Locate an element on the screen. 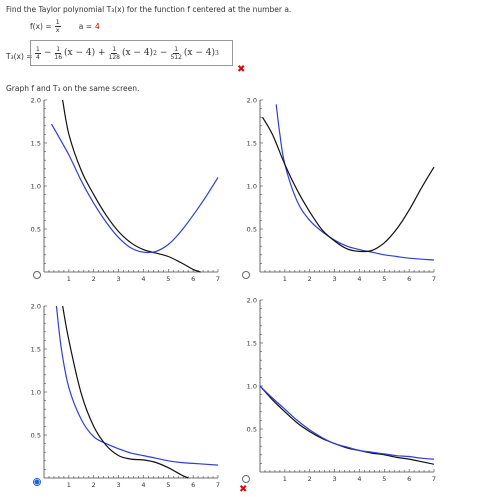 This screenshot has height=497, width=483. term3-fraction: 1 128 is located at coordinates (114, 53).